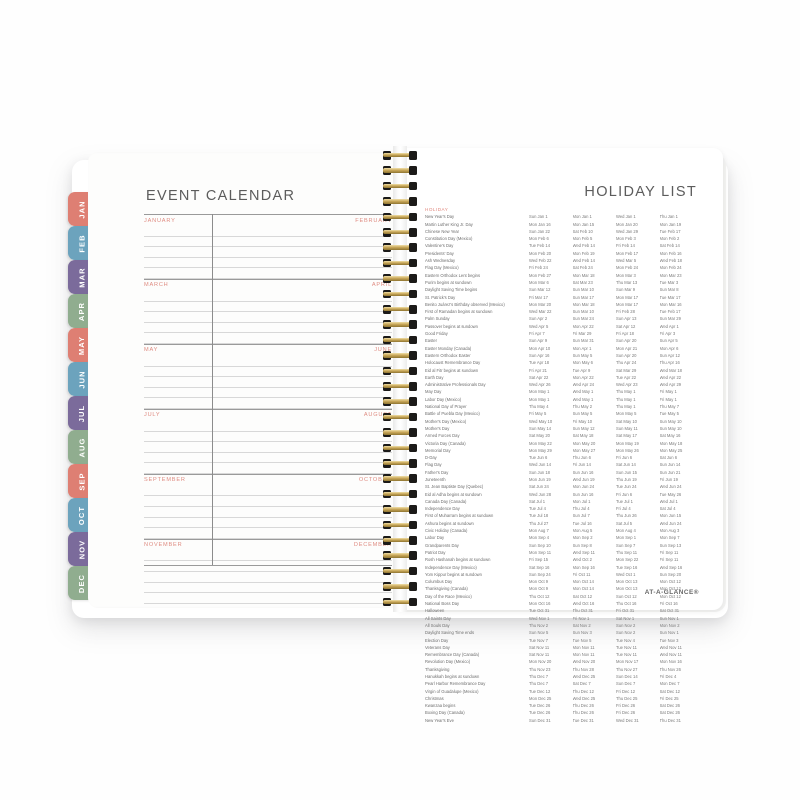 The image size is (800, 800). What do you see at coordinates (400, 379) in the screenshot?
I see `spiral-binding` at bounding box center [400, 379].